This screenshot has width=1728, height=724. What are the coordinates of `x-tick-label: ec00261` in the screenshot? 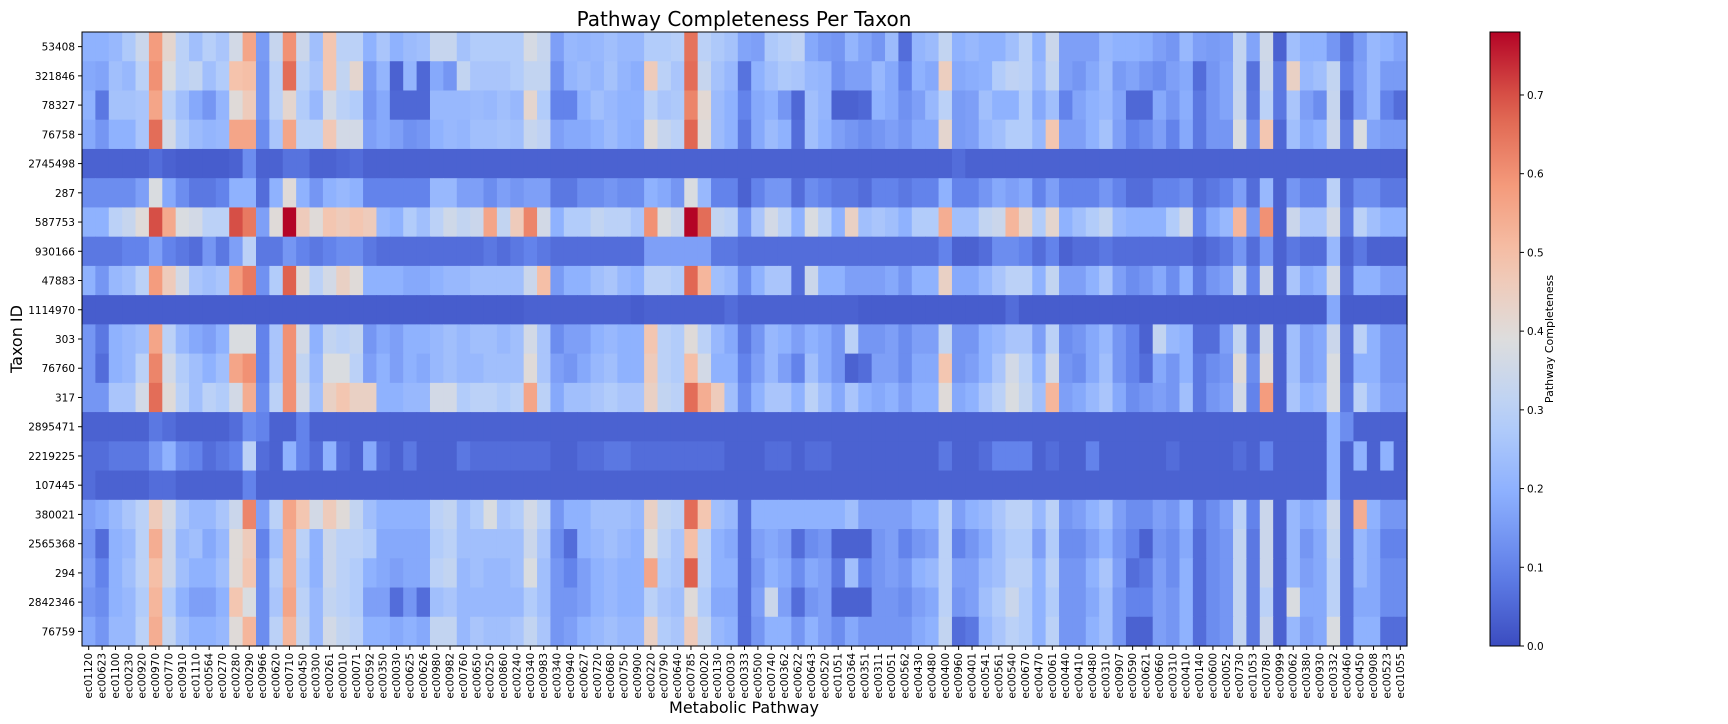 It's located at (330, 676).